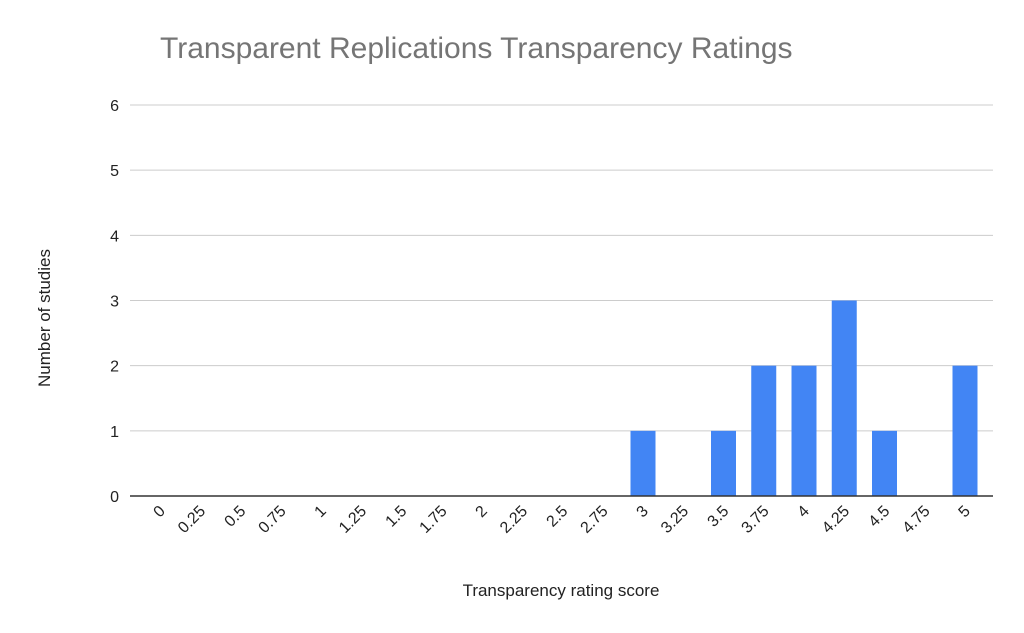 Image resolution: width=1024 pixels, height=633 pixels. I want to click on y-axis-title: Number of studies, so click(44, 318).